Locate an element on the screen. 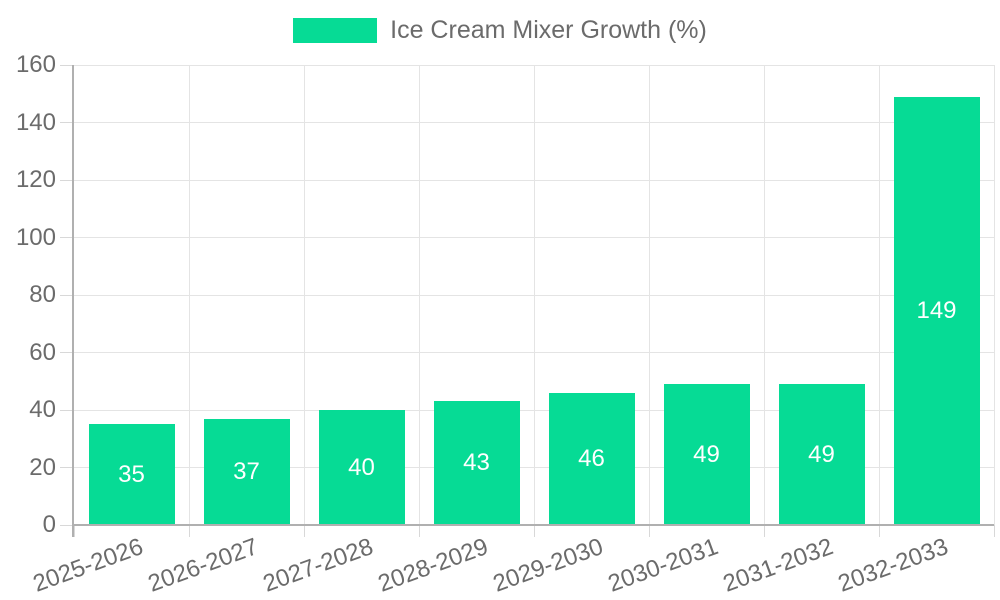 The height and width of the screenshot is (600, 1000). bar-value-label: 149 is located at coordinates (936, 310).